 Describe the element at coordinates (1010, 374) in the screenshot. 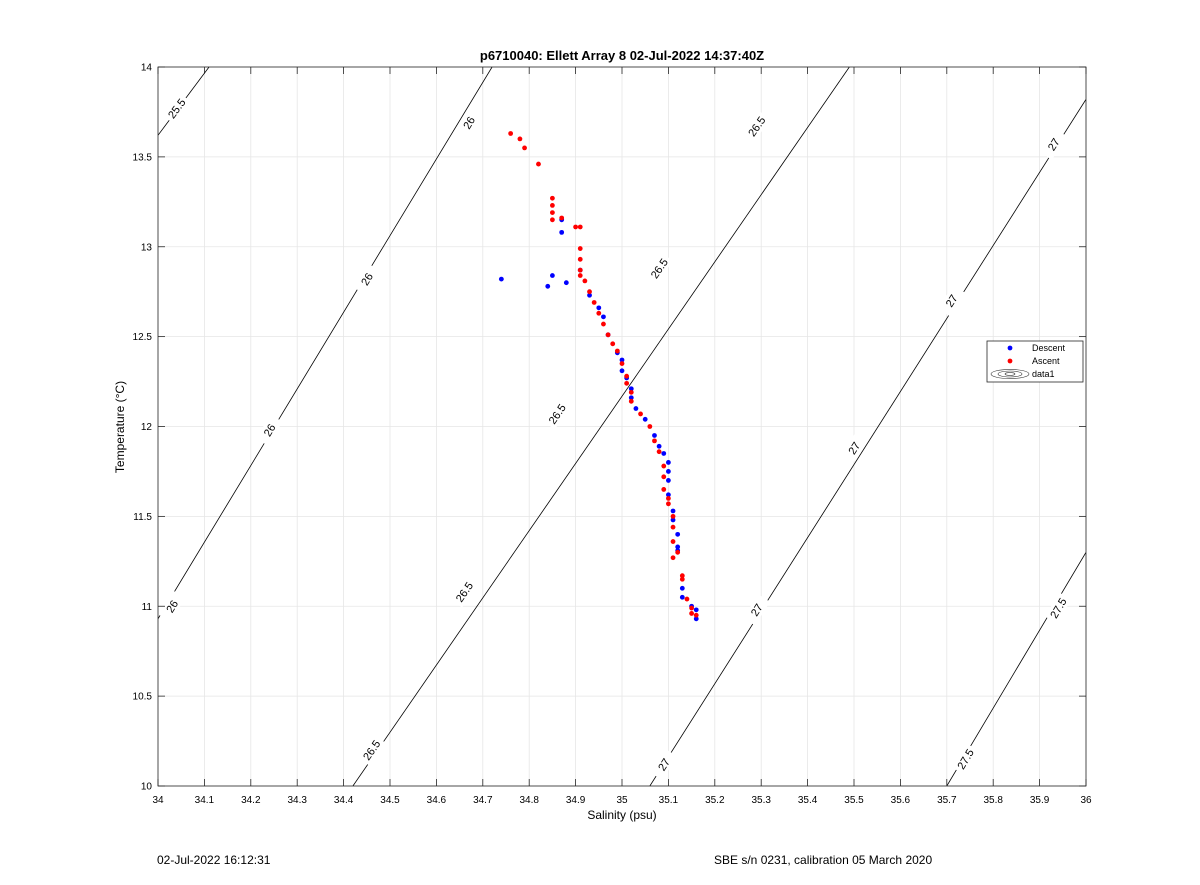

I see `legend-marker-data1-contour-icon` at that location.